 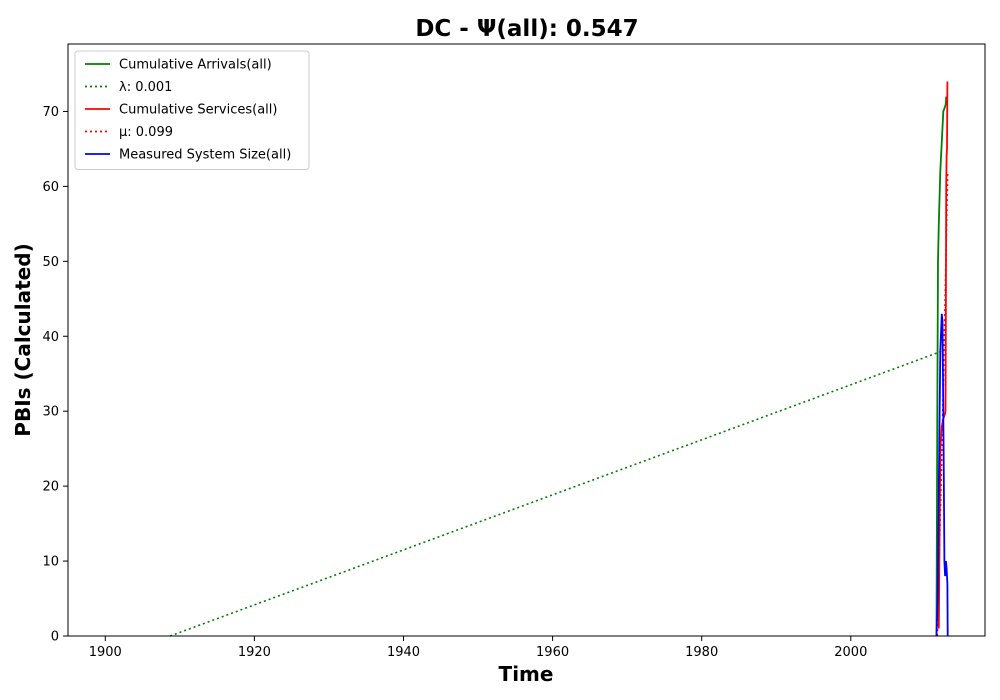 What do you see at coordinates (50, 412) in the screenshot?
I see `y-tick-label: 30` at bounding box center [50, 412].